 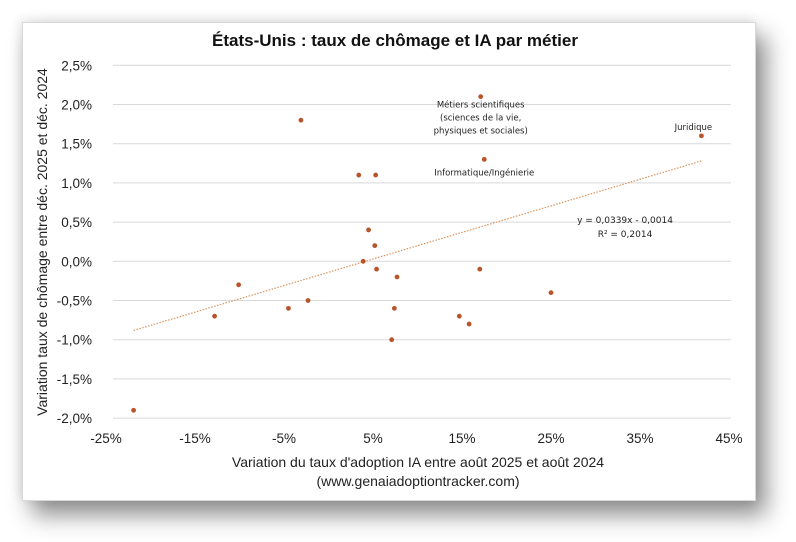 What do you see at coordinates (461, 438) in the screenshot?
I see `x-tick-label: 15%` at bounding box center [461, 438].